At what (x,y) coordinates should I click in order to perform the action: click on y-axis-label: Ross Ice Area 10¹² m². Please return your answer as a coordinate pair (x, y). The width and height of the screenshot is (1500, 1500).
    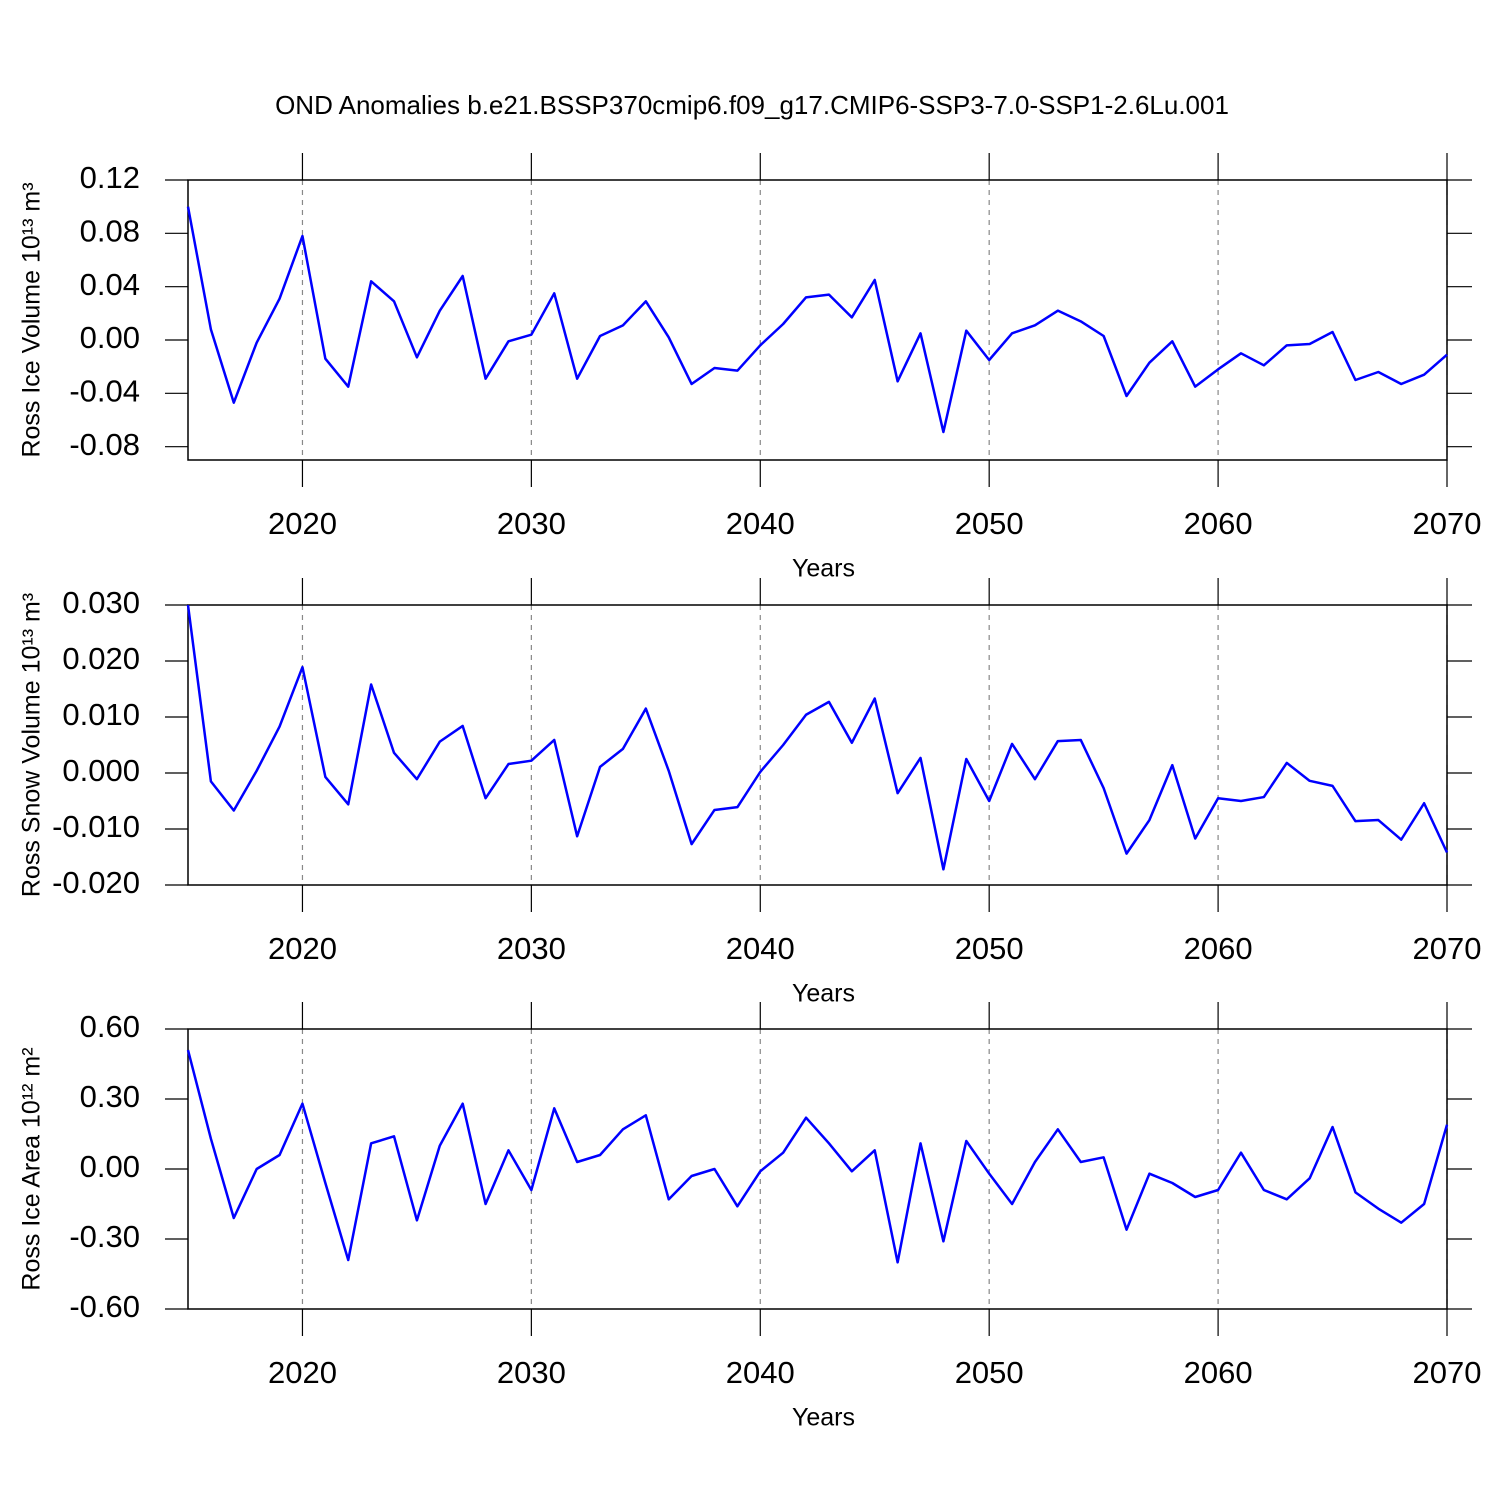
    Looking at the image, I should click on (32, 1168).